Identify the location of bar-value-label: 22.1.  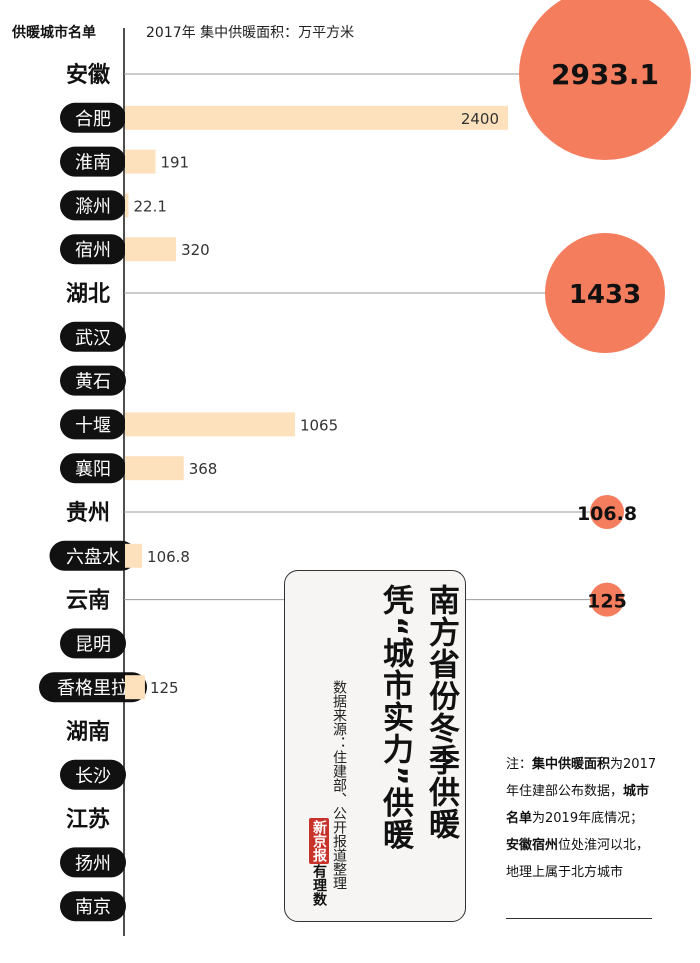
(150, 206).